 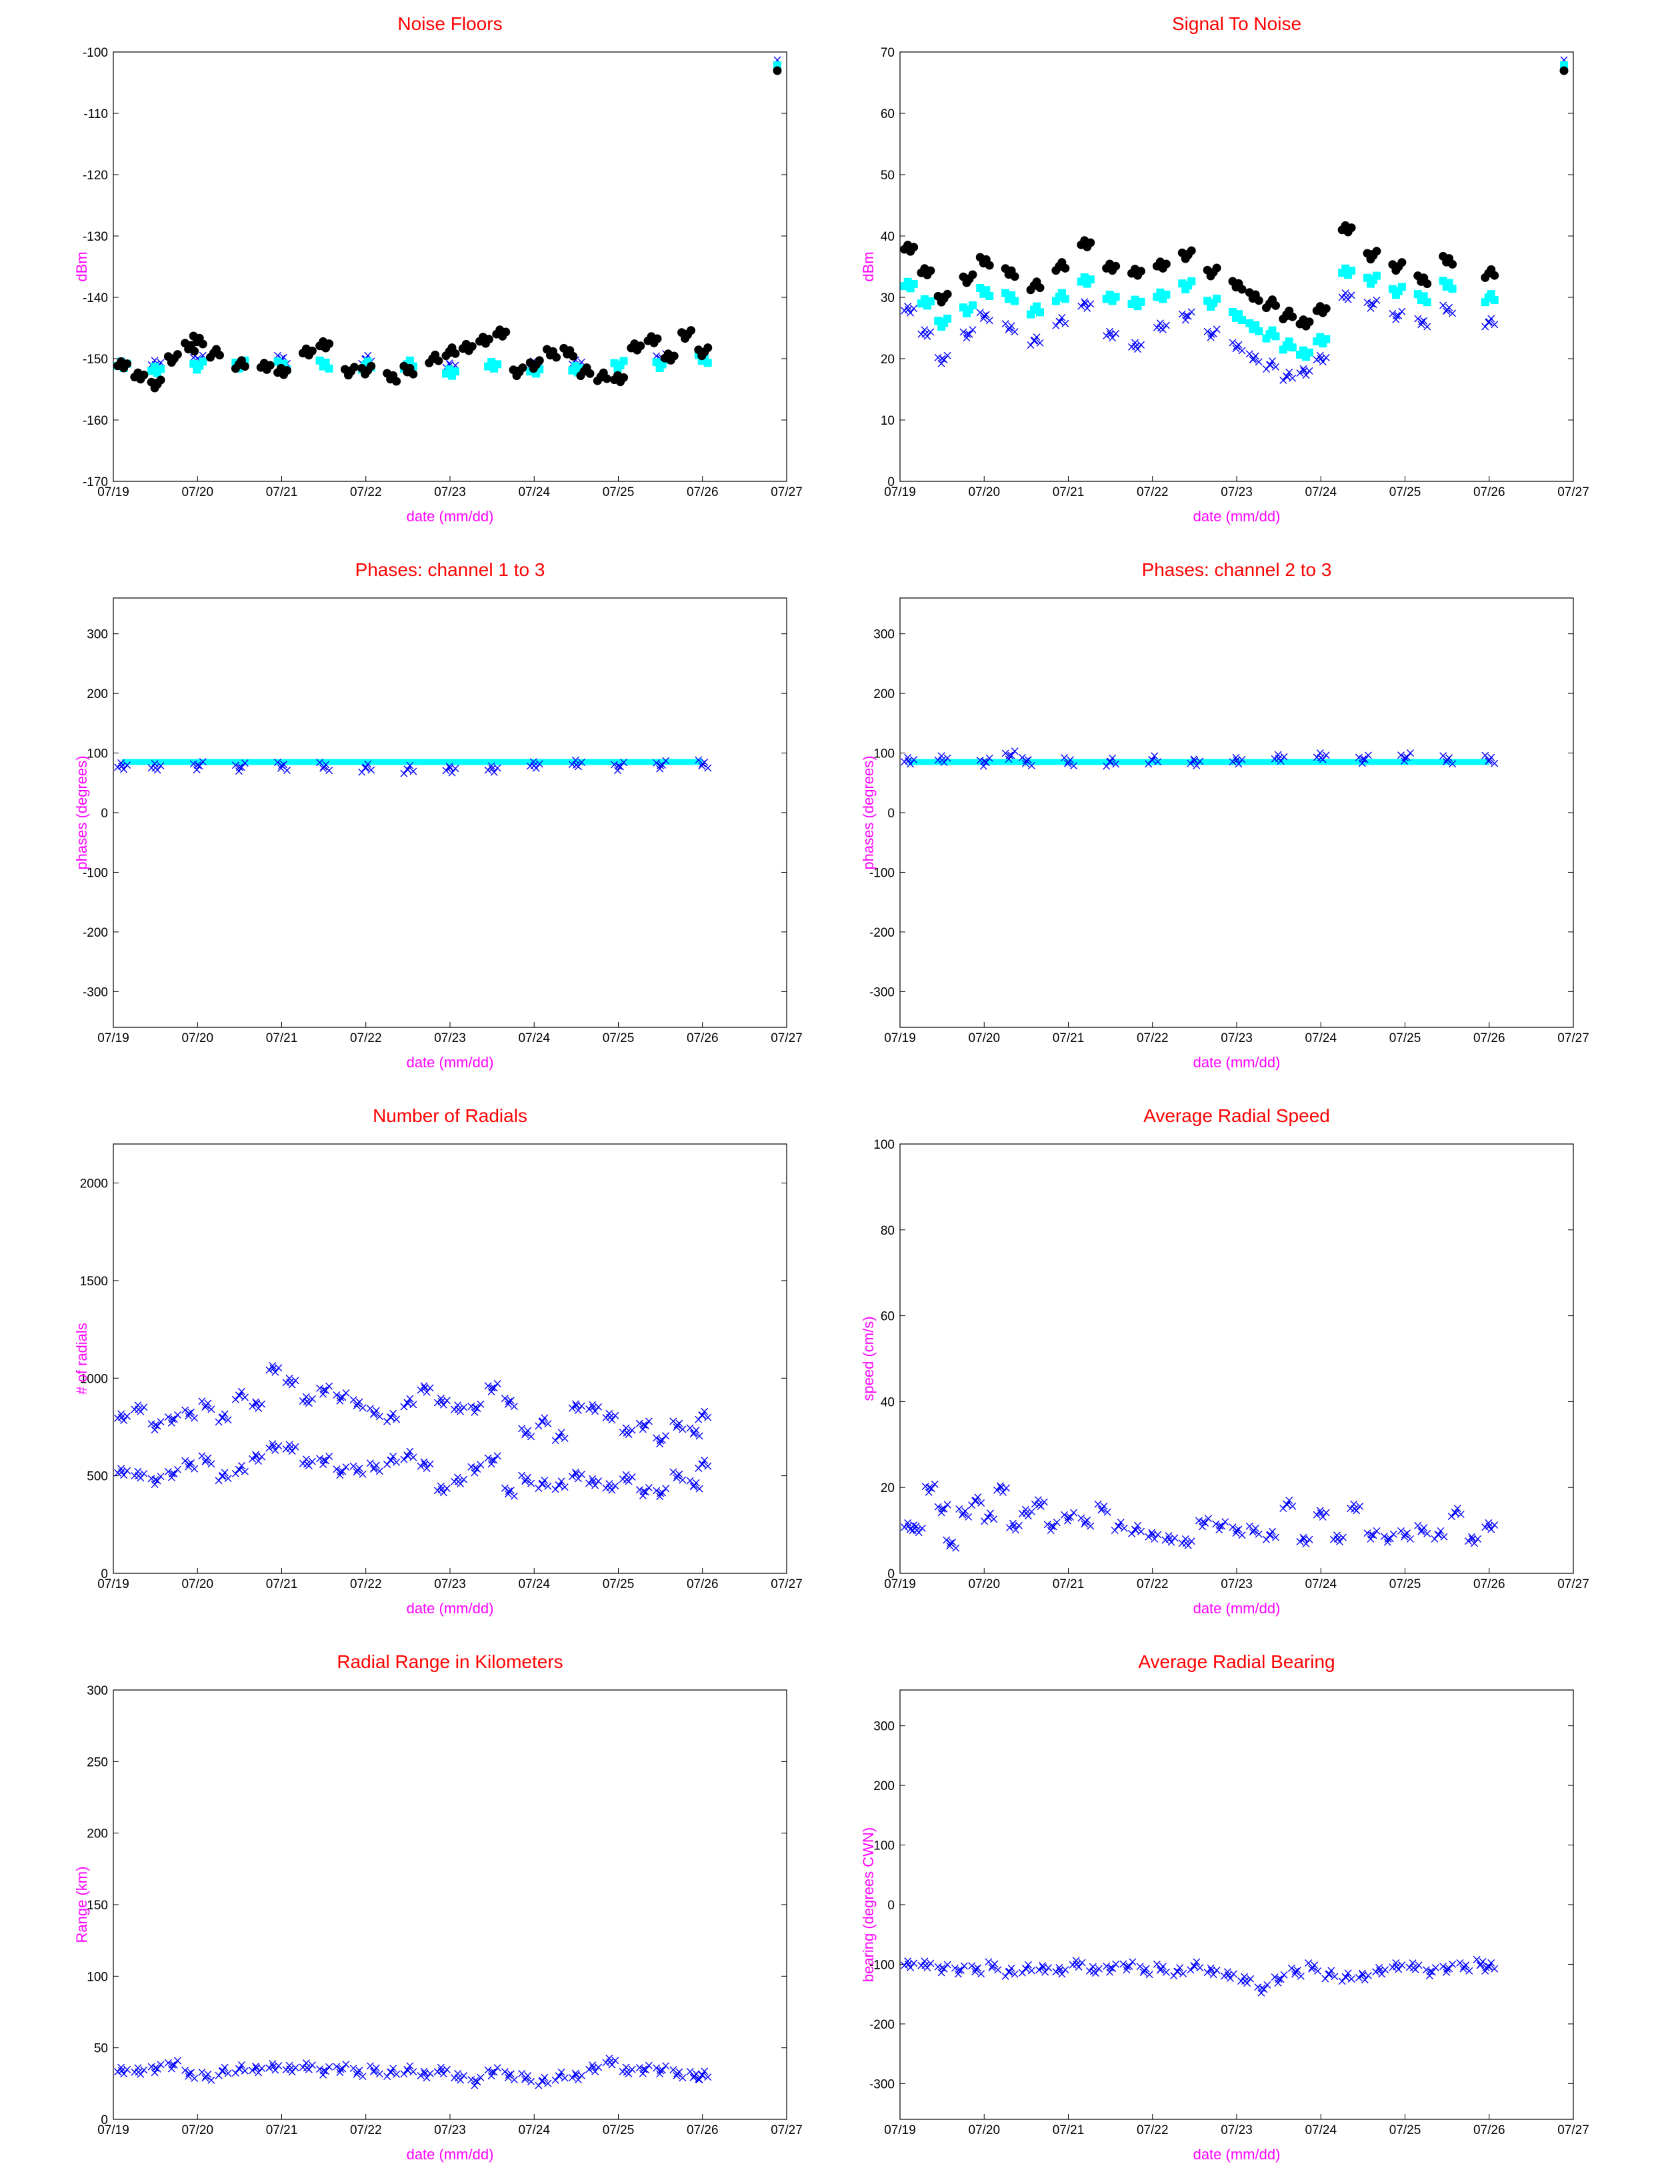 I want to click on y-tick-label: 60, so click(x=888, y=114).